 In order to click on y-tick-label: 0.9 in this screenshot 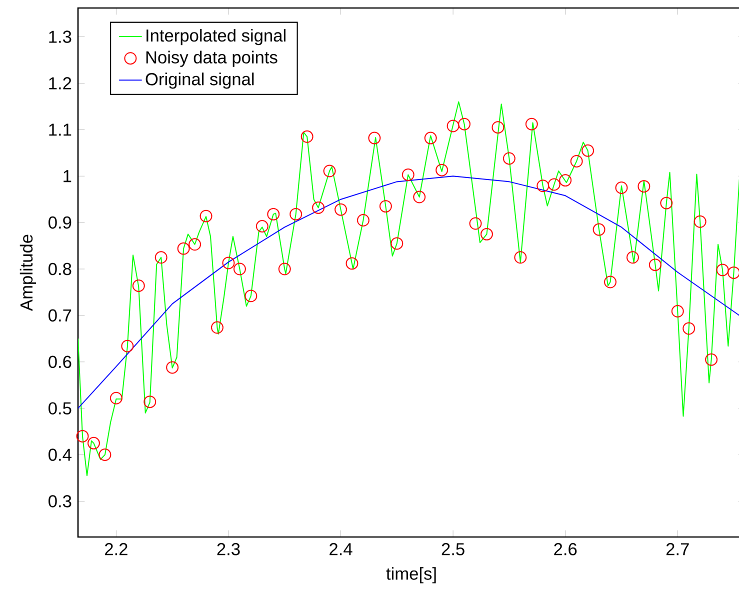, I will do `click(60, 222)`.